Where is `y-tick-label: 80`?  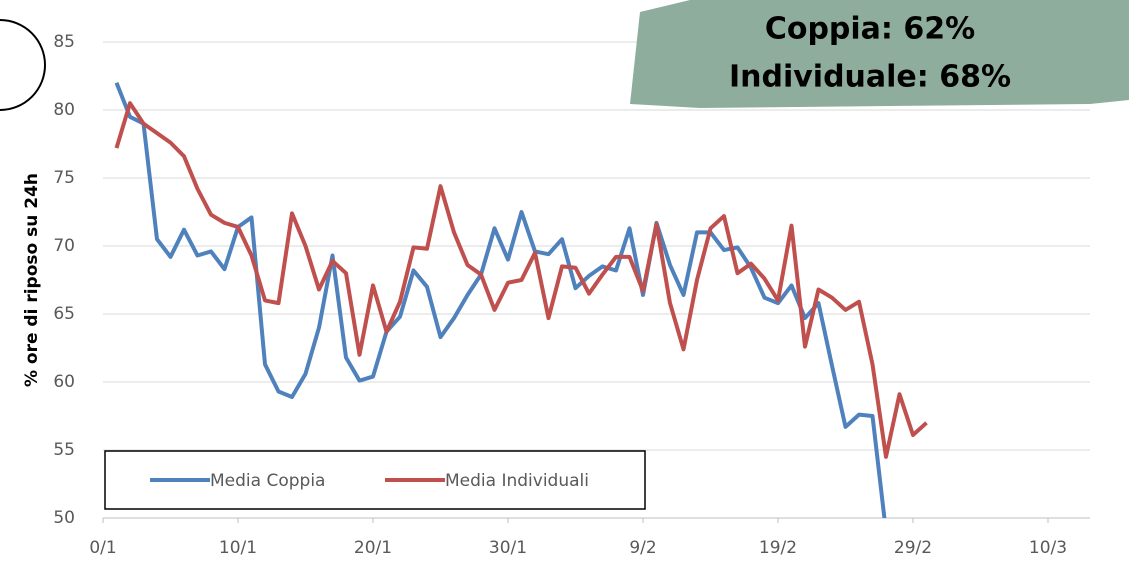 y-tick-label: 80 is located at coordinates (64, 110).